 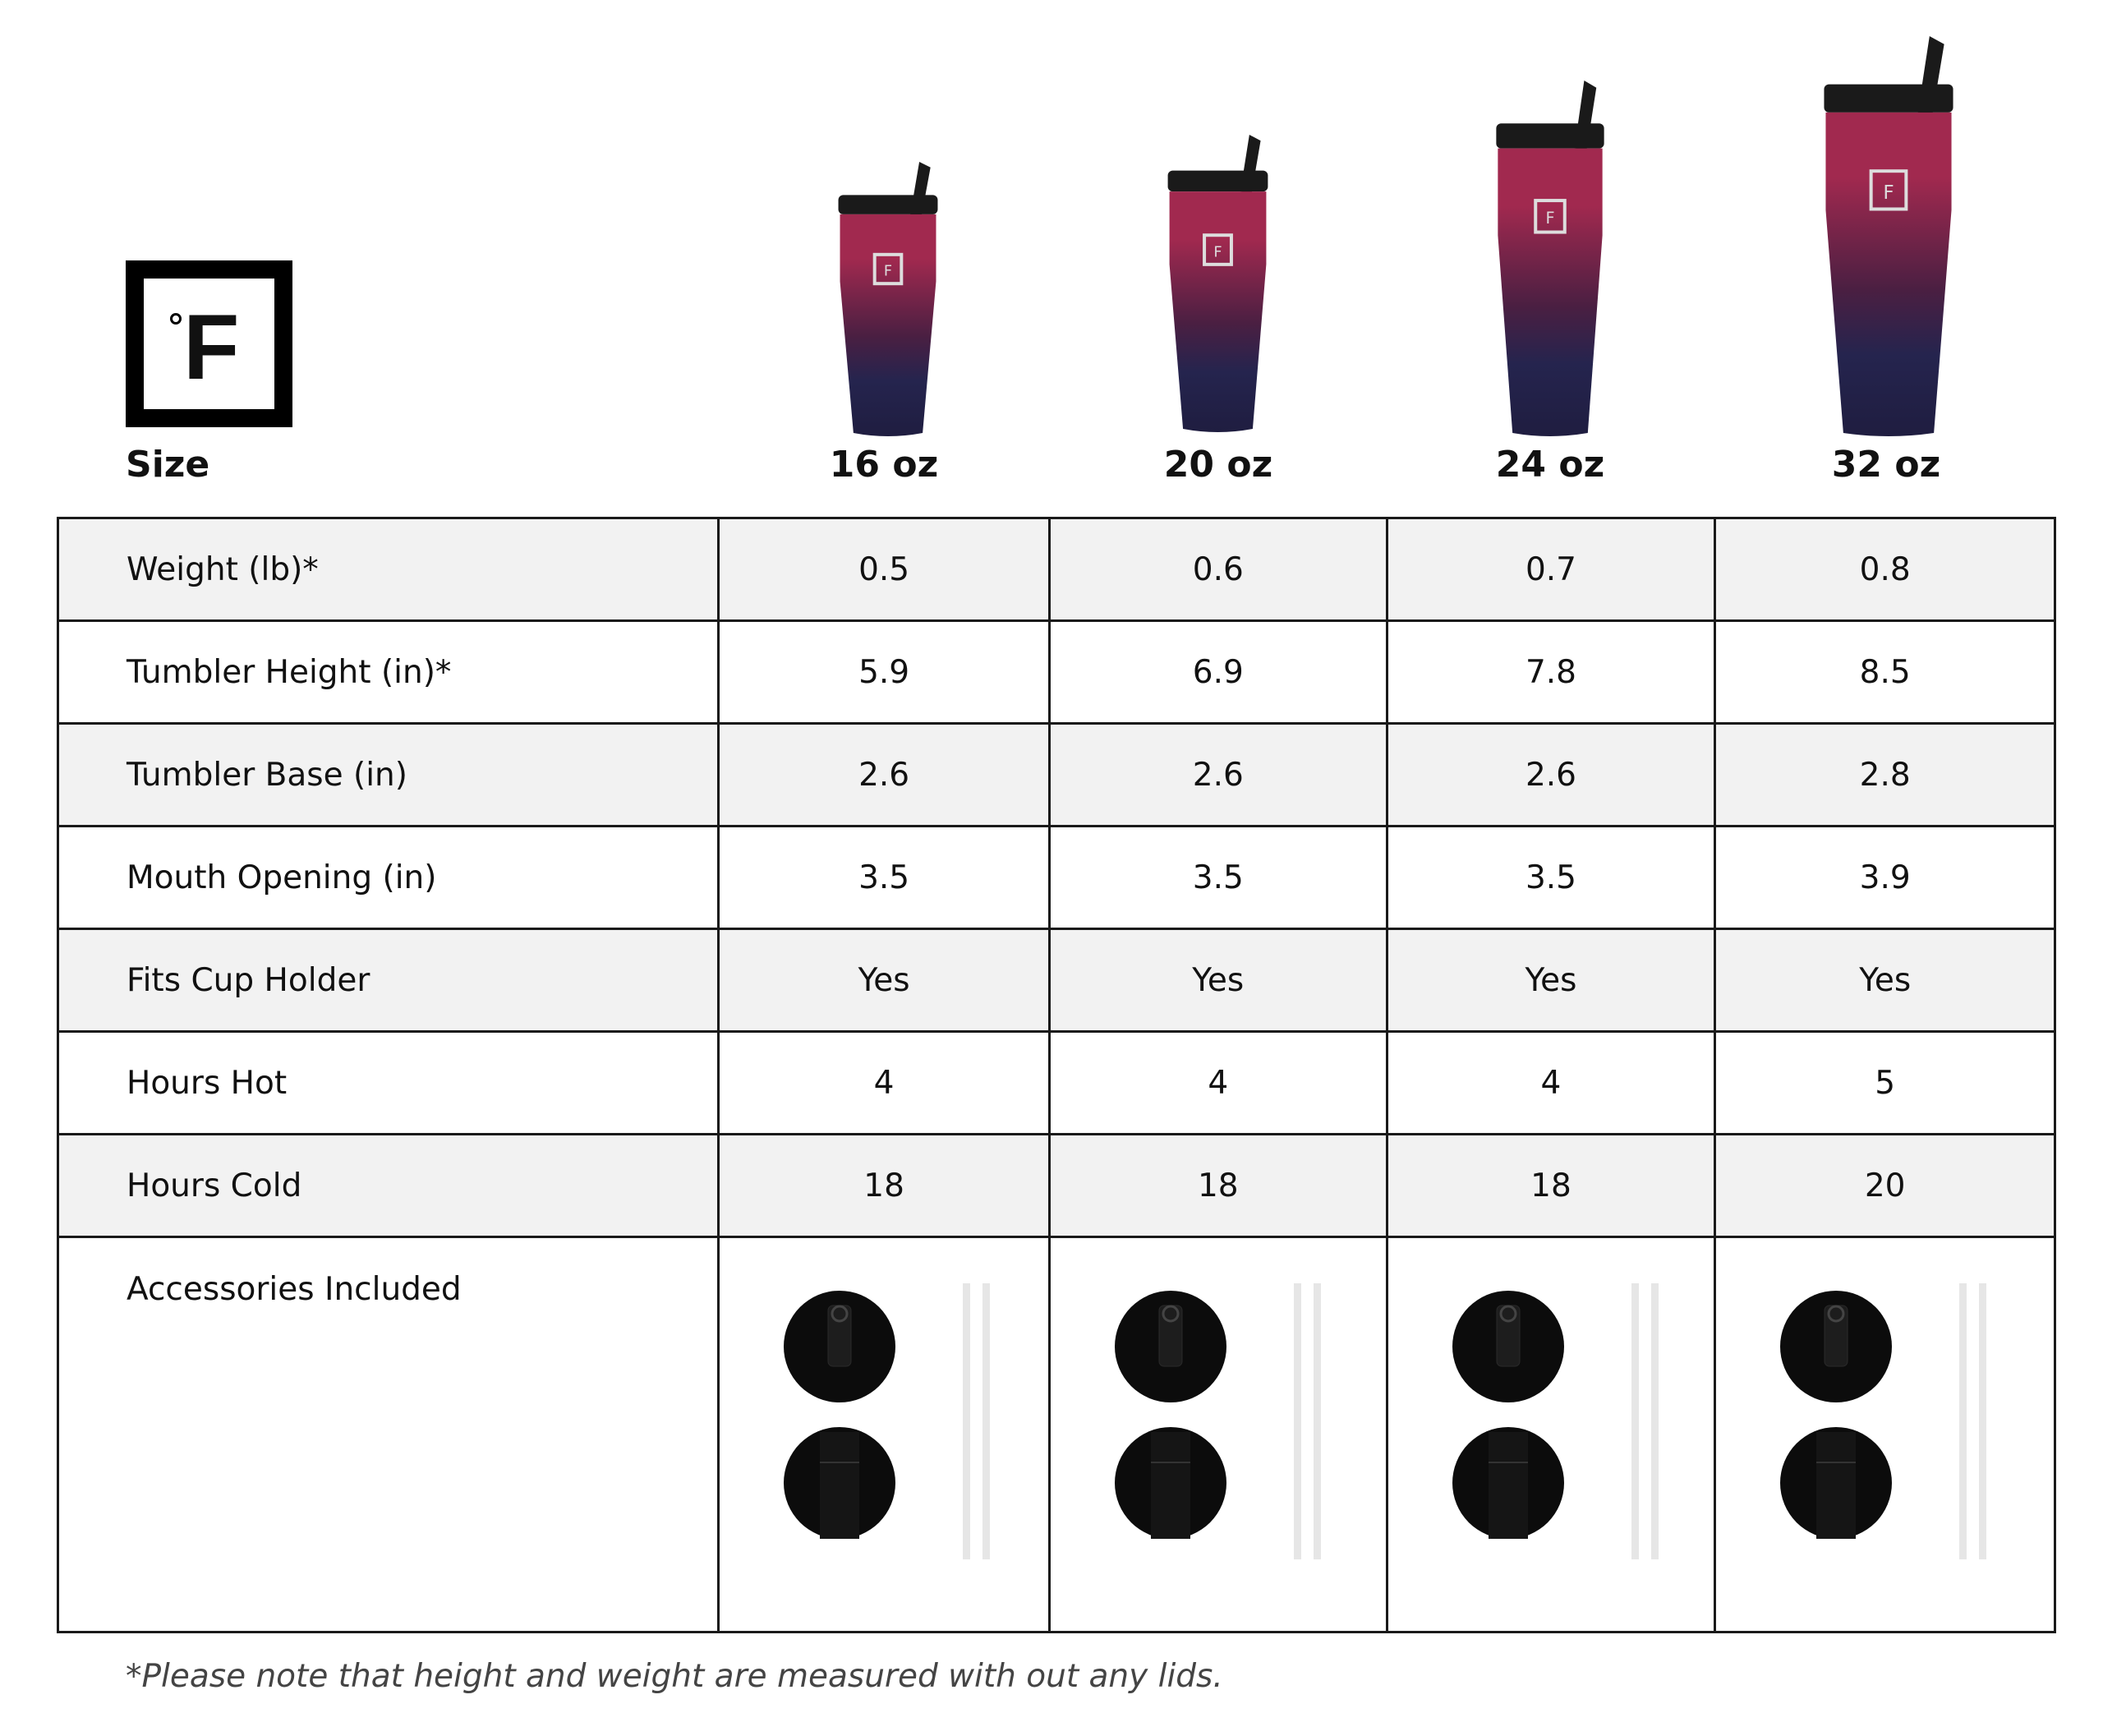 I want to click on table-row: Tumbler Height (in)* 5.9 6.9 7.8 8.5, so click(x=1056, y=672).